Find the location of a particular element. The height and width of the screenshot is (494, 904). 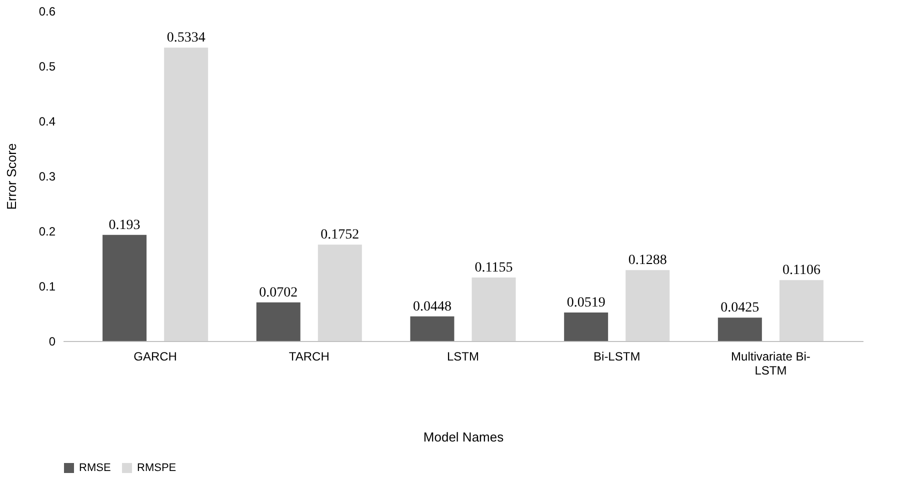

data-label: 0.1155 is located at coordinates (493, 268).